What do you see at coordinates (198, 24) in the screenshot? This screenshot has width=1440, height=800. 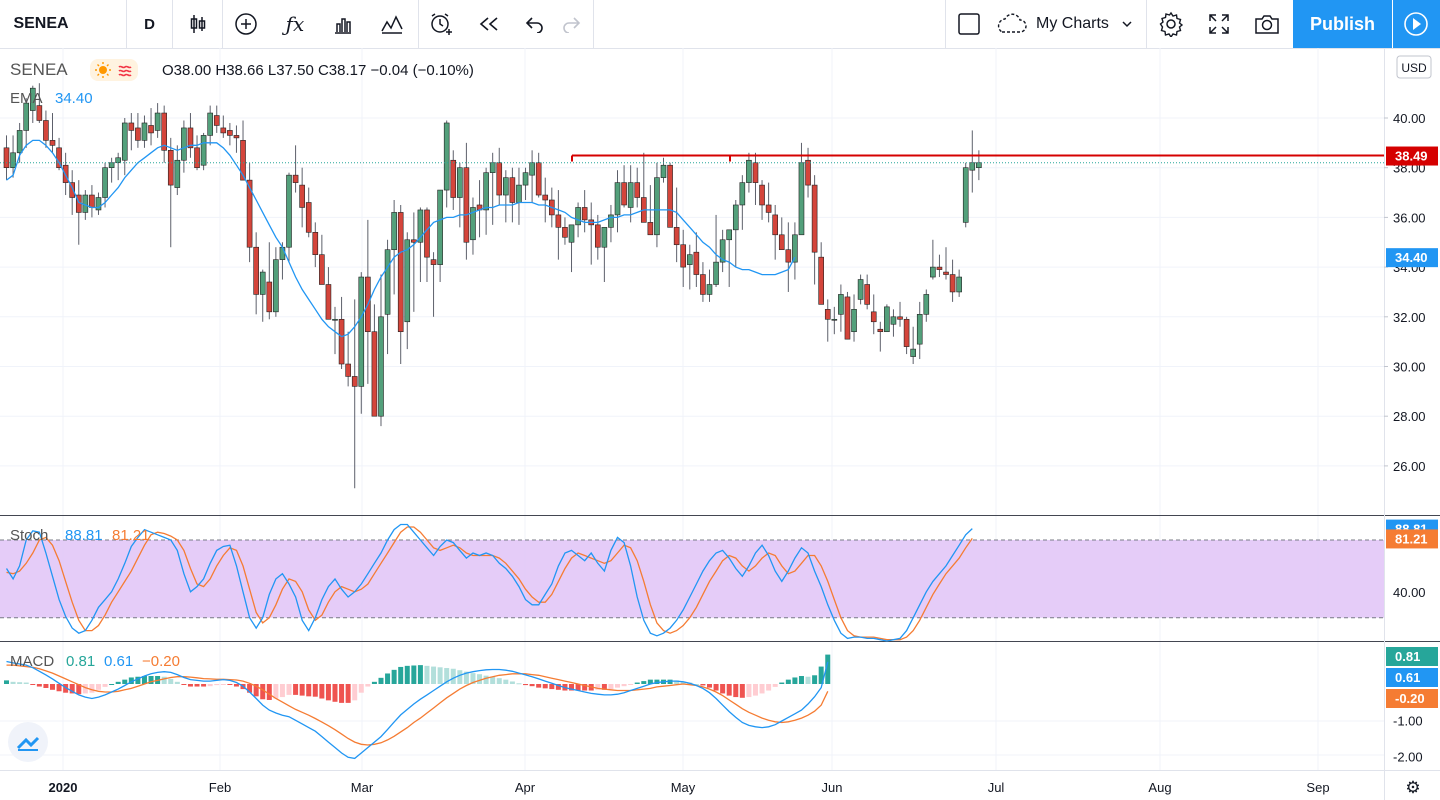 I see `candles-icon` at bounding box center [198, 24].